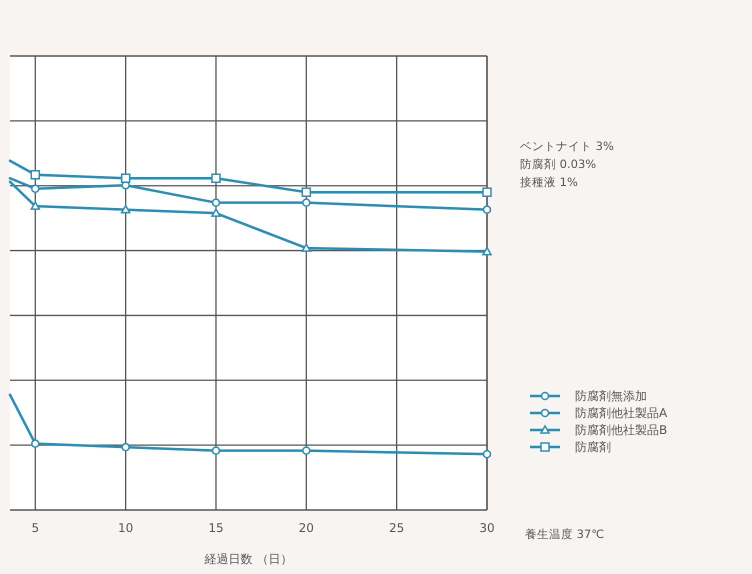 This screenshot has height=574, width=752. I want to click on x-tick-label: 5, so click(35, 528).